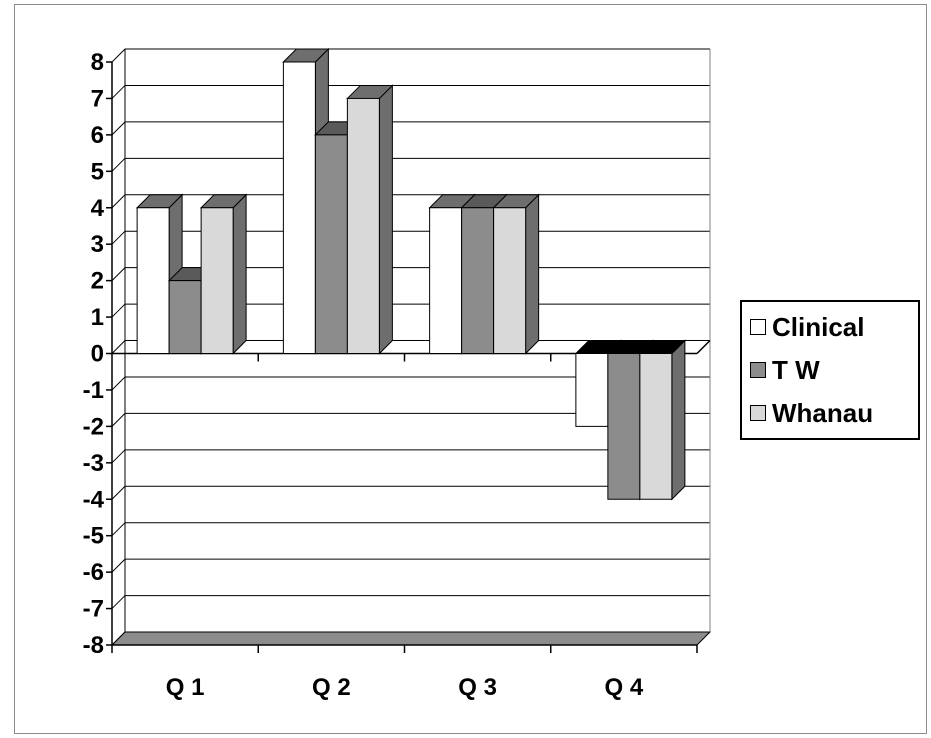 This screenshot has height=738, width=931. Describe the element at coordinates (405, 687) in the screenshot. I see `x-tick-labels: Q 1 Q 2 Q 3 Q 4` at that location.